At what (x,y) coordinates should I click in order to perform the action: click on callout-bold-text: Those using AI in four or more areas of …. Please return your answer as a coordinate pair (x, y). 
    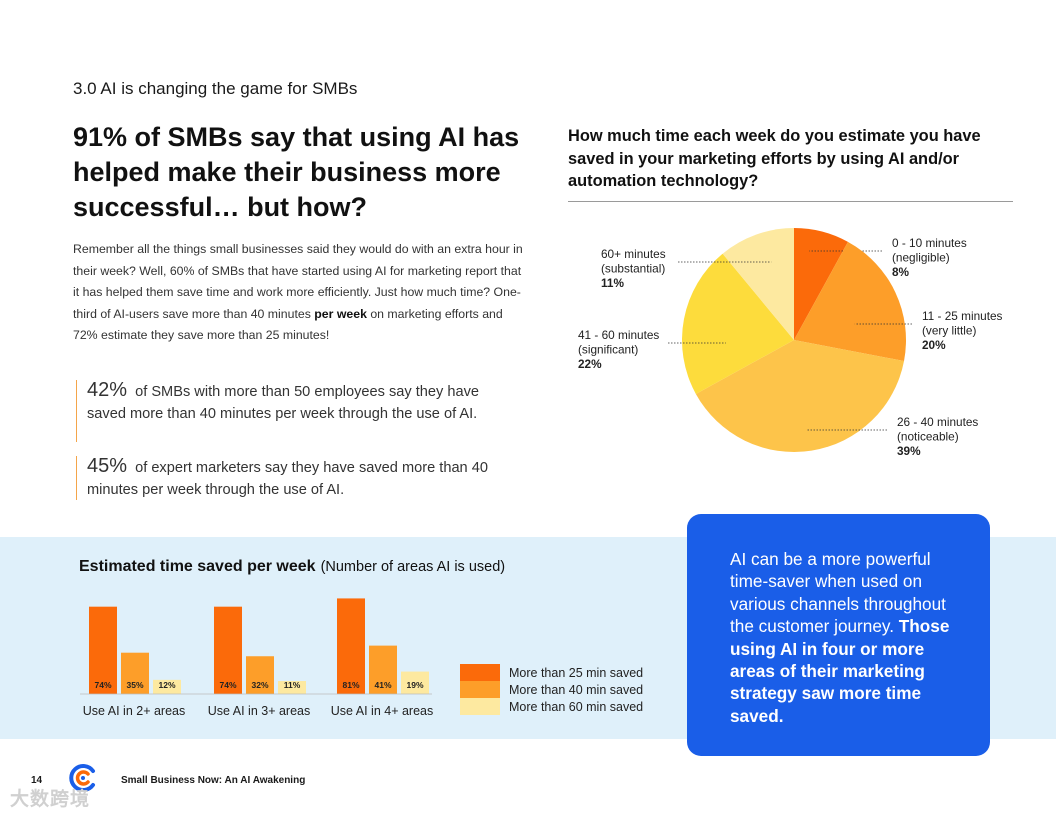
    Looking at the image, I should click on (840, 671).